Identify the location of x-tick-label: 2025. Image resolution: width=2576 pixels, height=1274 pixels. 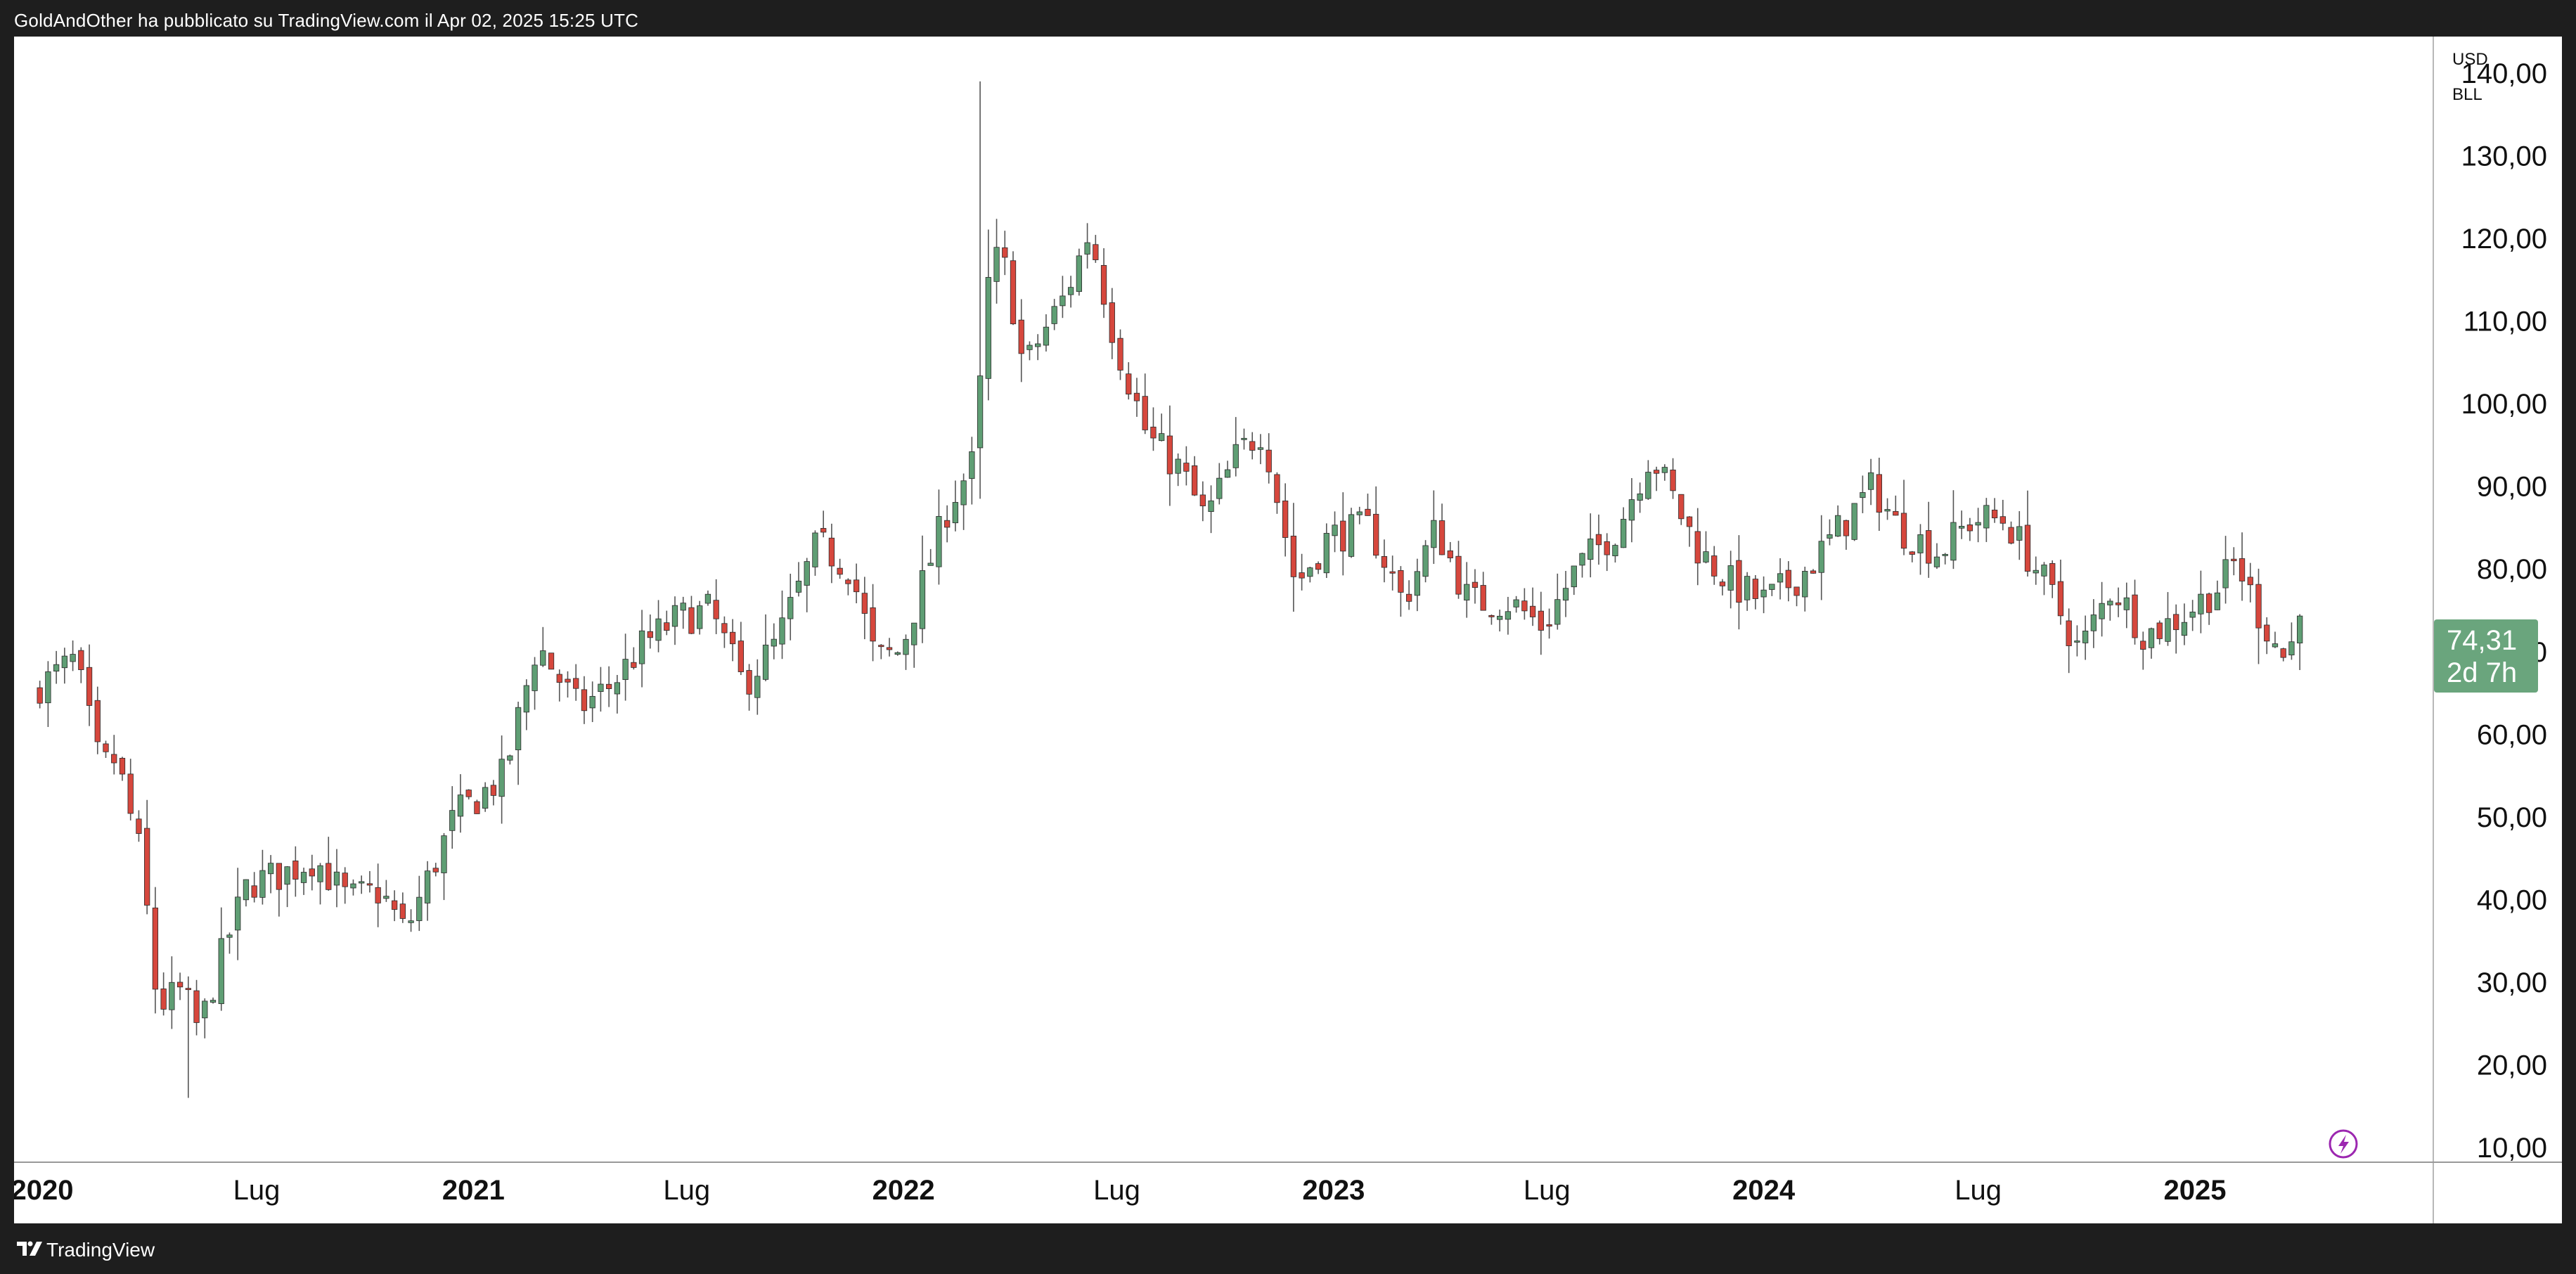
(2195, 1190).